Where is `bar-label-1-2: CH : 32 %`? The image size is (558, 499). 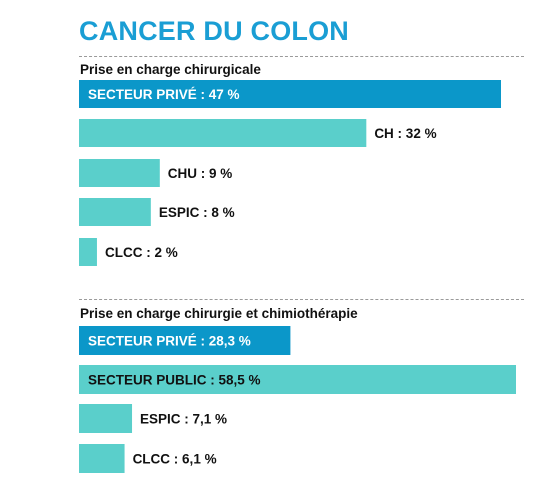
bar-label-1-2: CH : 32 % is located at coordinates (405, 133).